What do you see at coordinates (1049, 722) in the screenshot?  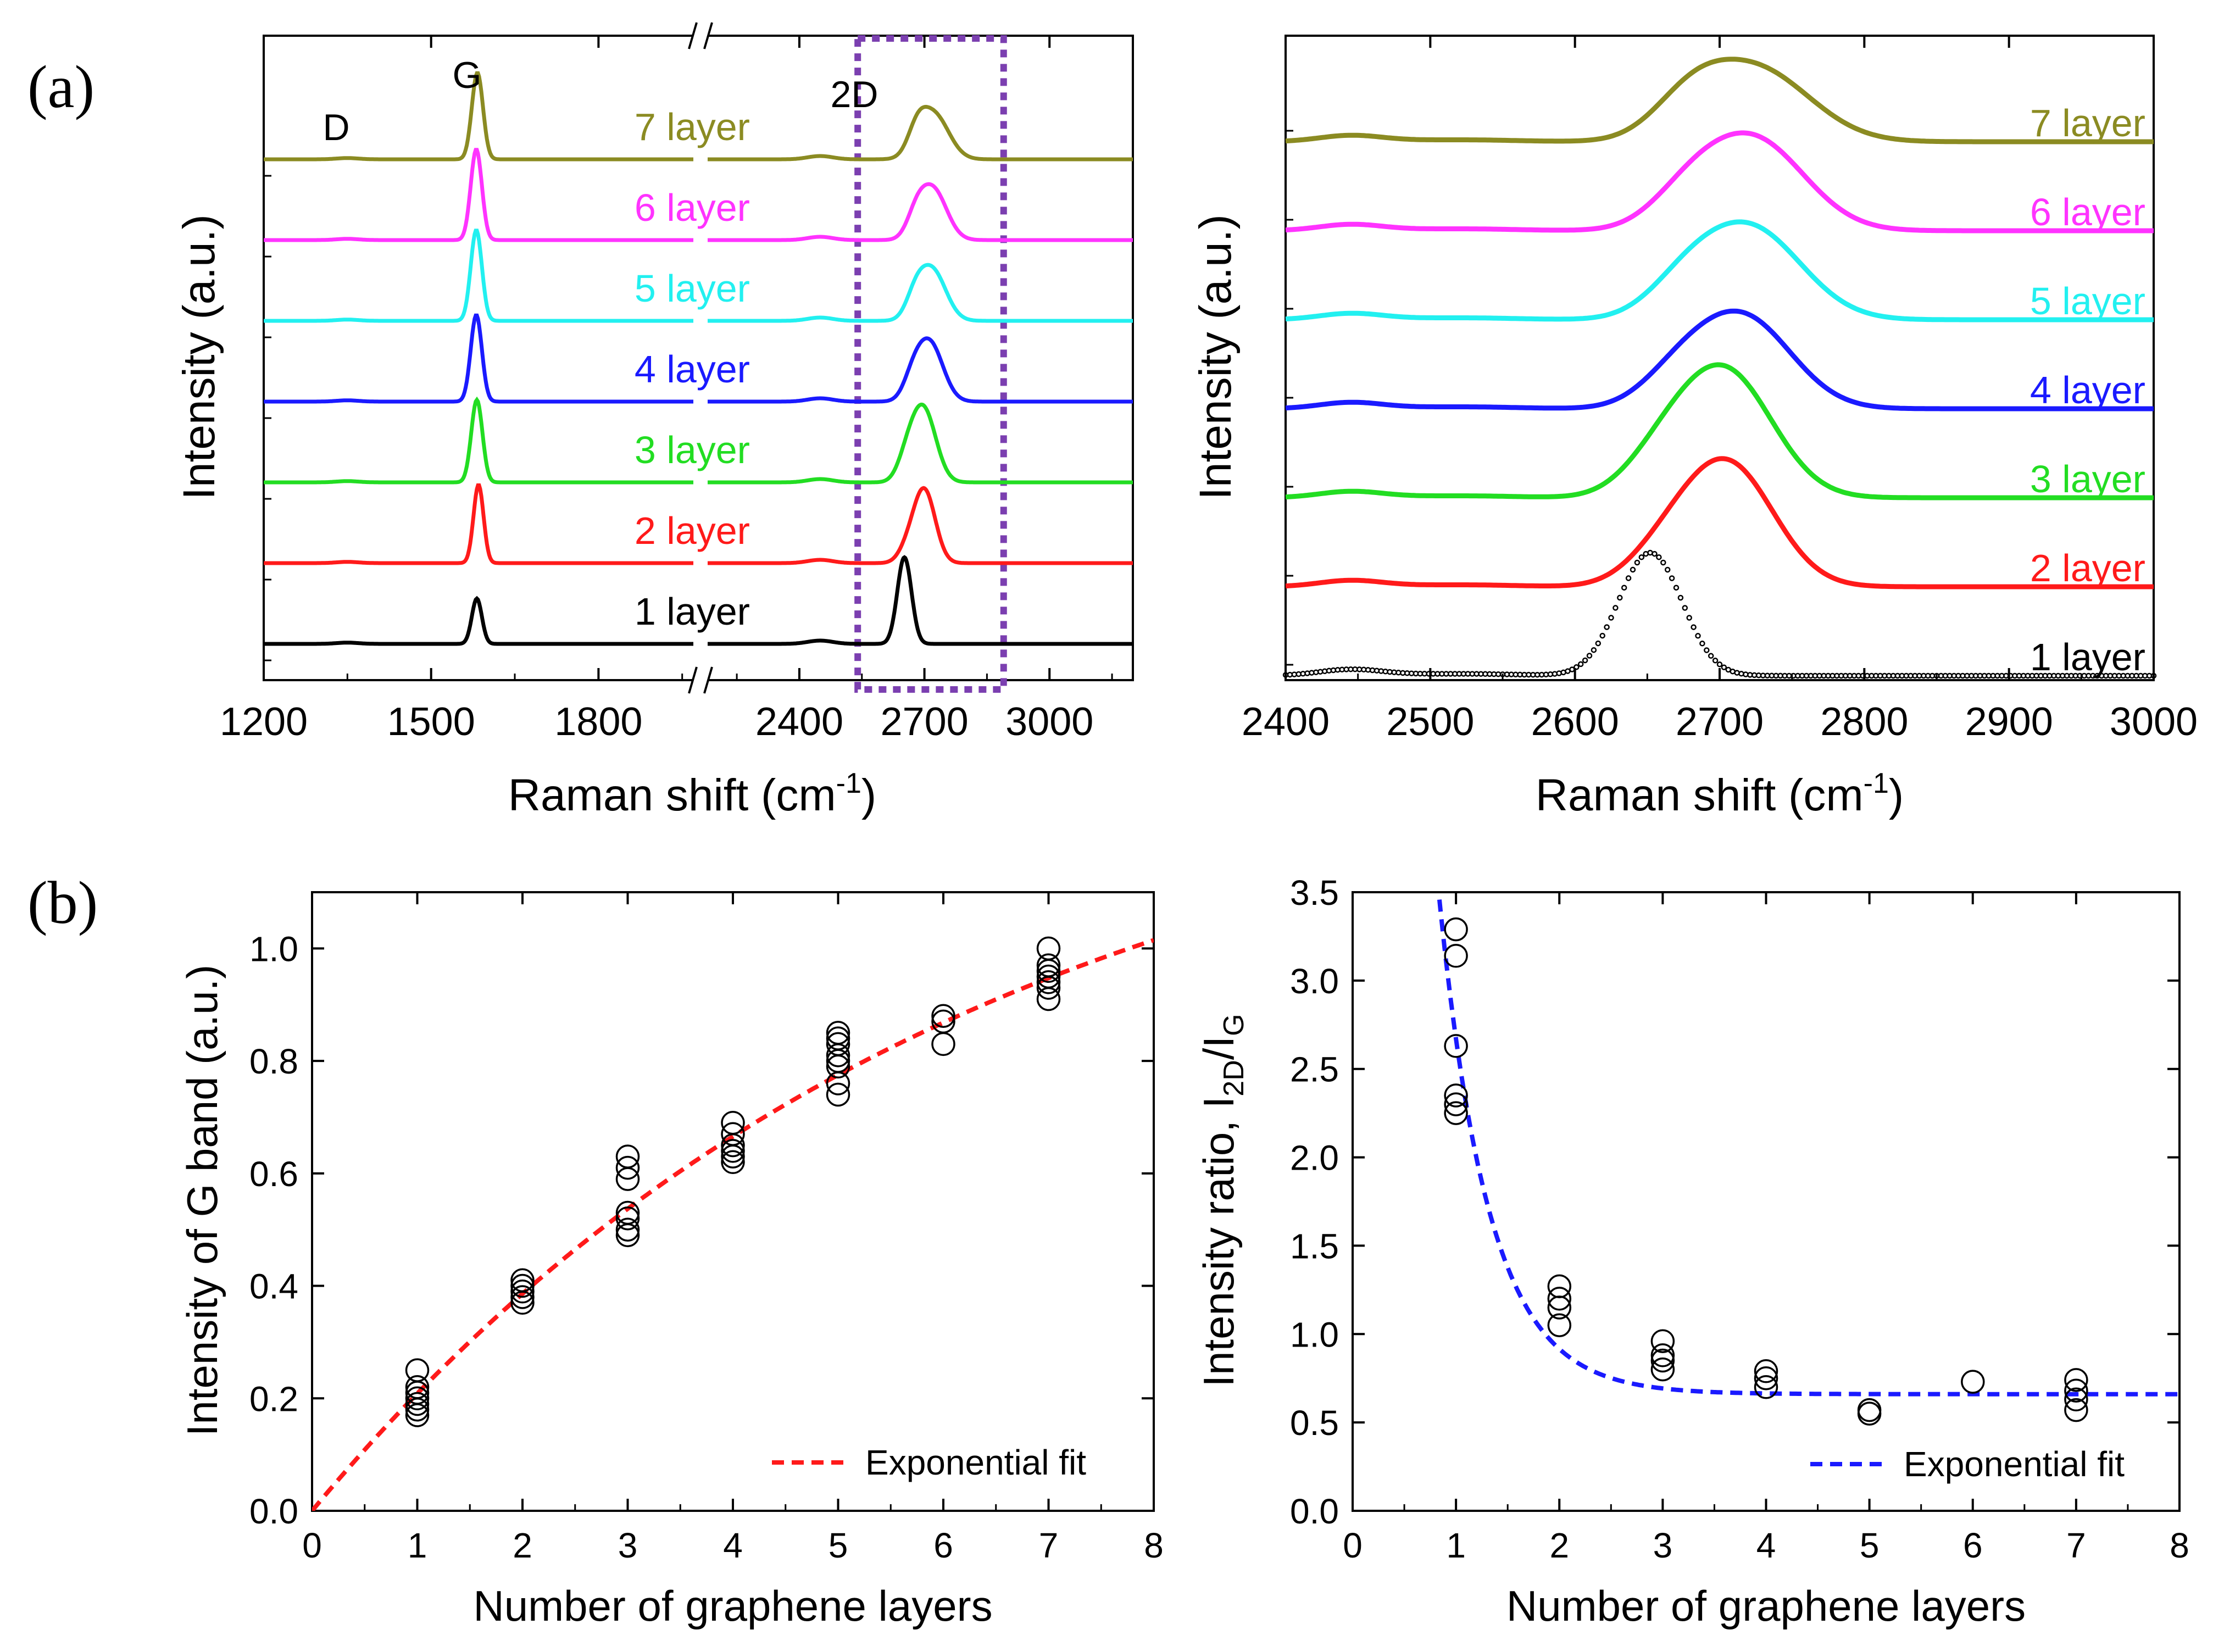 I see `x-tick-label: 3000` at bounding box center [1049, 722].